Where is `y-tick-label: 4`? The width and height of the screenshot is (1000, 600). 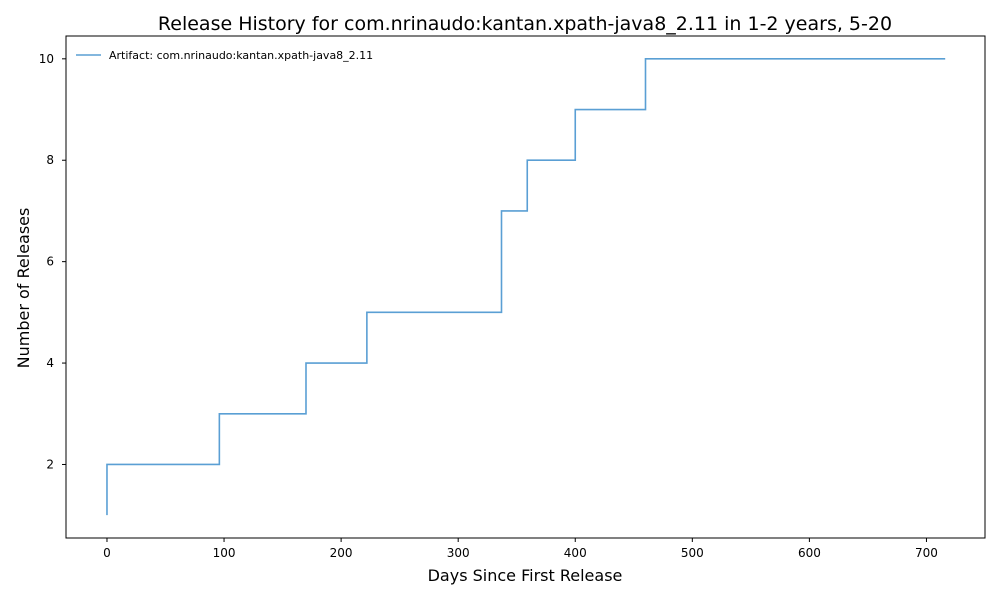
y-tick-label: 4 is located at coordinates (50, 363).